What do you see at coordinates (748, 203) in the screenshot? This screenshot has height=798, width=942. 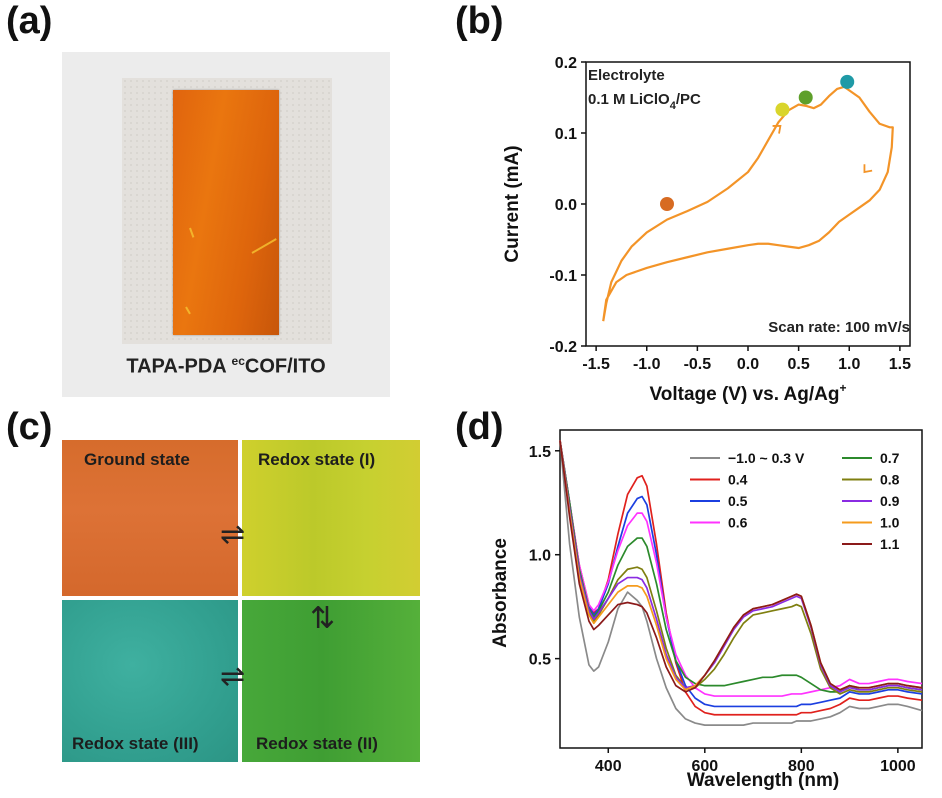 I see `cv-curve` at bounding box center [748, 203].